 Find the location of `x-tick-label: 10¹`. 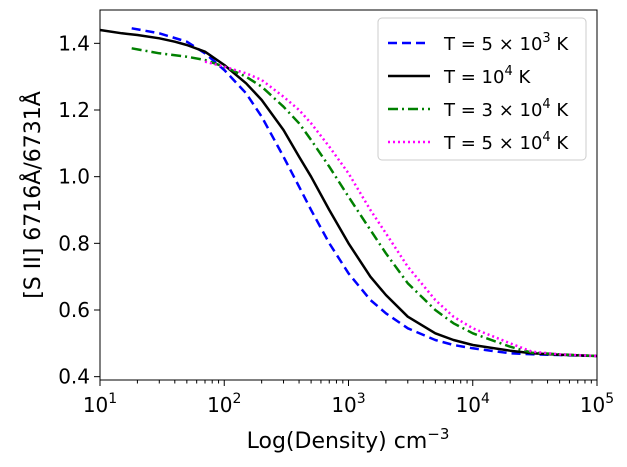

x-tick-label: 10¹ is located at coordinates (100, 404).